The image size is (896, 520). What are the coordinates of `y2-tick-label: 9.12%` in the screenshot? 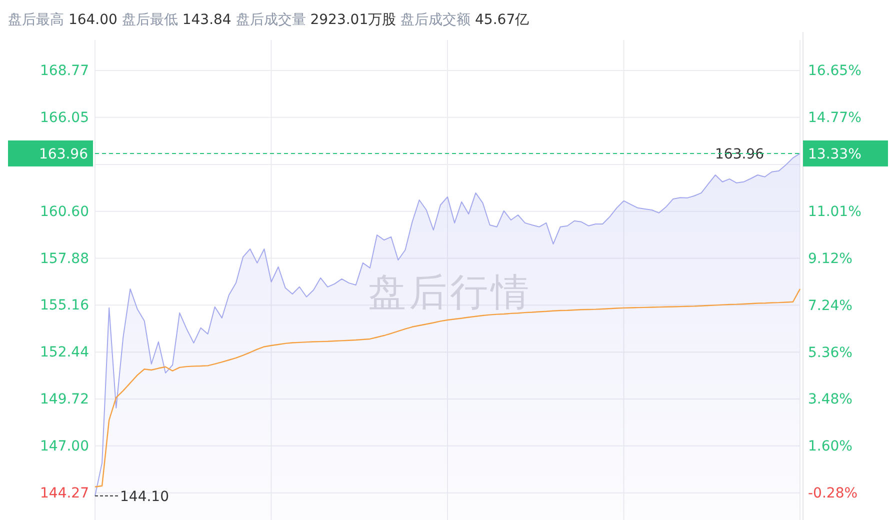 It's located at (830, 259).